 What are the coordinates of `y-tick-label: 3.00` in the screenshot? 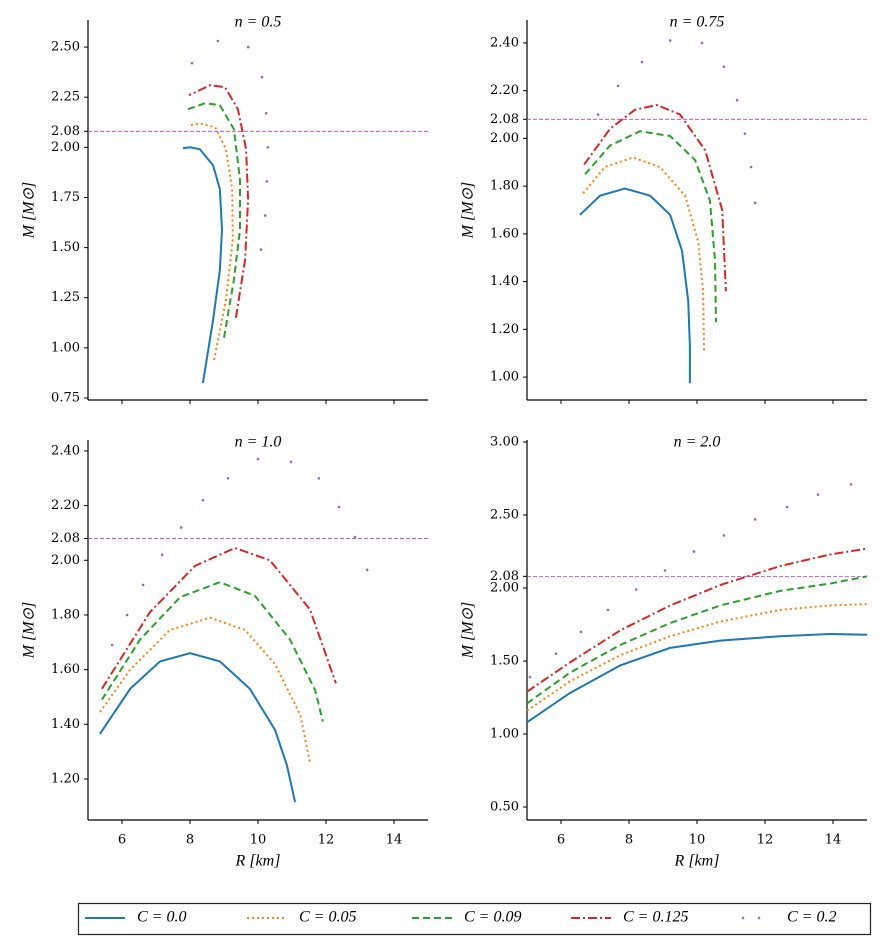 It's located at (504, 442).